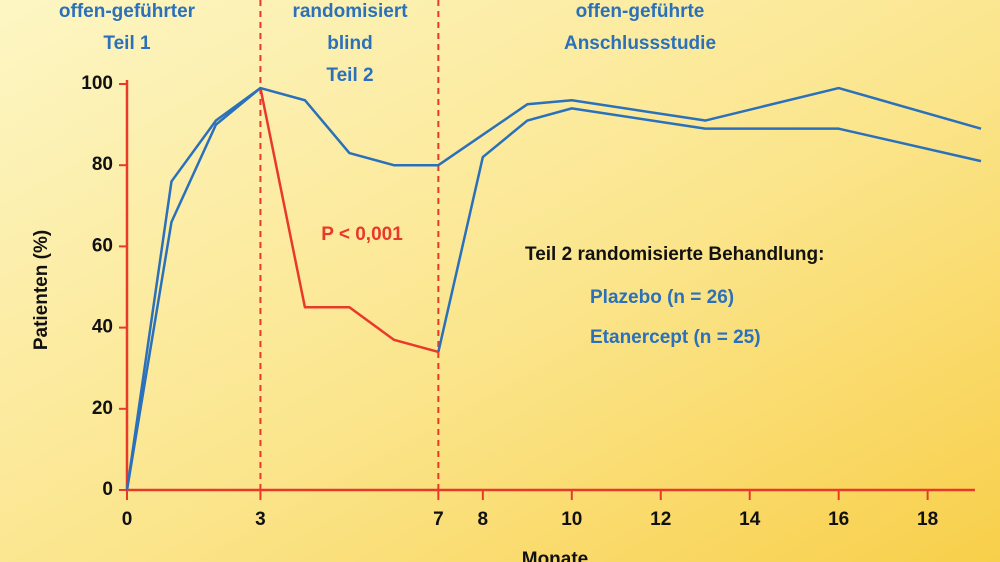 Image resolution: width=1000 pixels, height=562 pixels. I want to click on x-tick-label: 7, so click(438, 519).